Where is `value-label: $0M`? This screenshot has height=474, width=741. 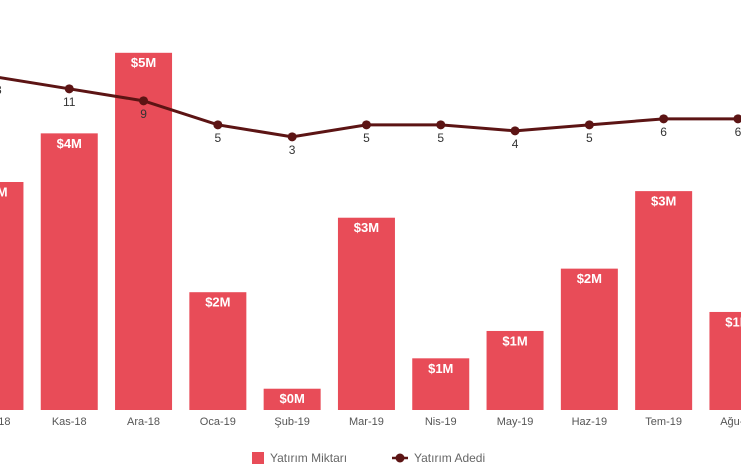 value-label: $0M is located at coordinates (292, 398).